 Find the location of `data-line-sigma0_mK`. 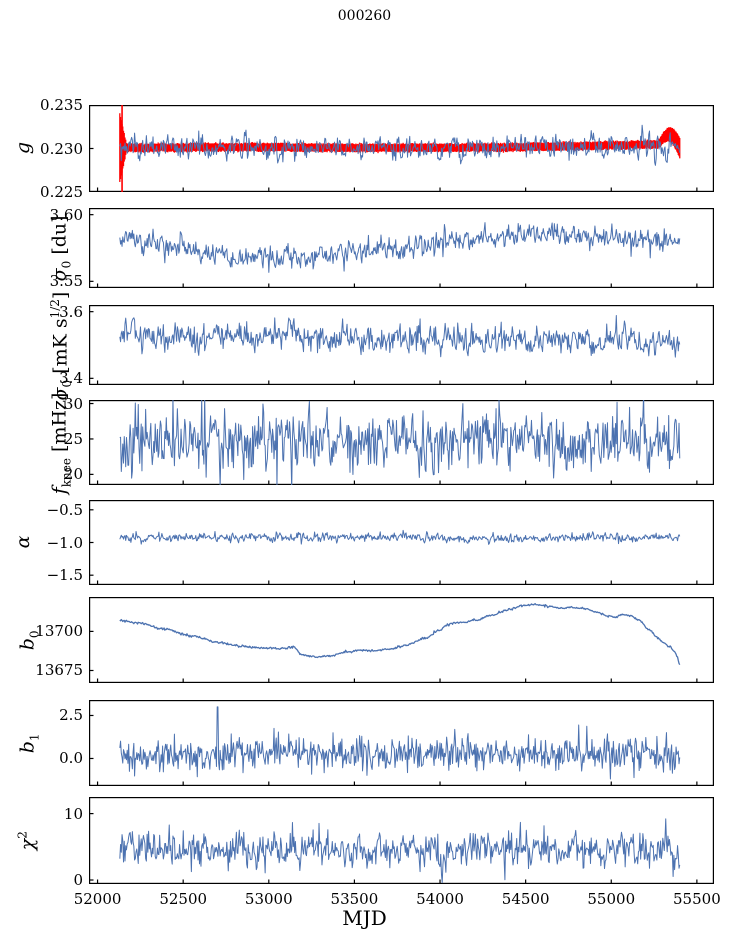

data-line-sigma0_mK is located at coordinates (400, 336).